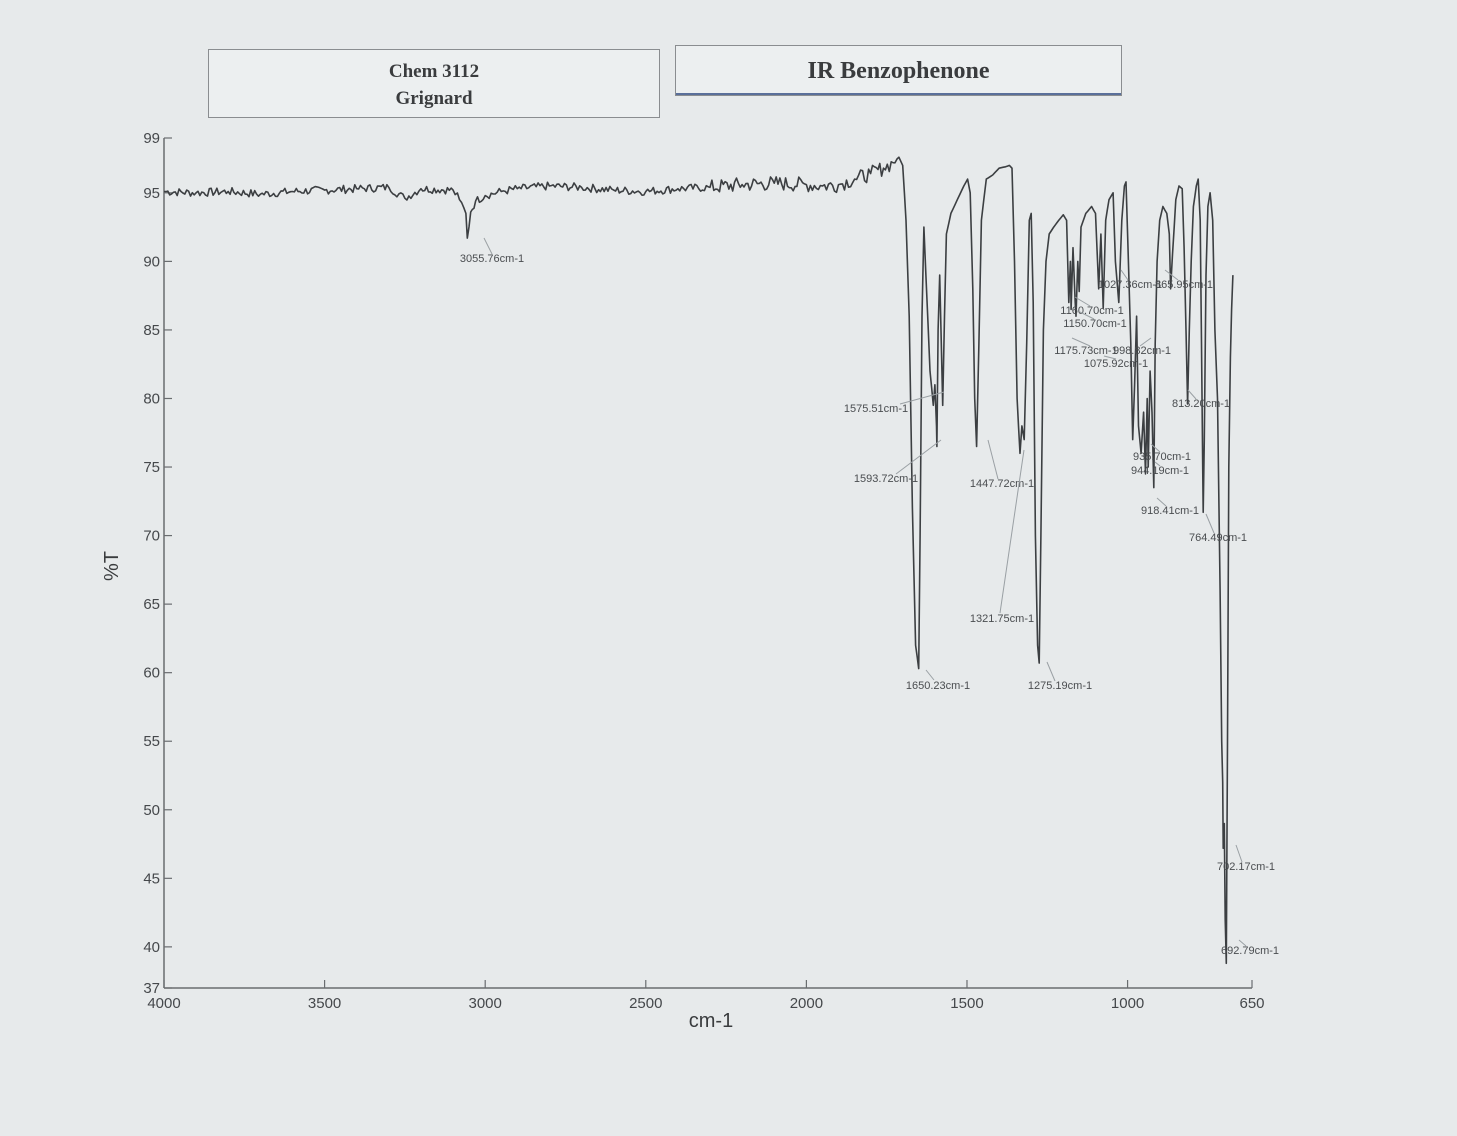 This screenshot has width=1457, height=1136. What do you see at coordinates (112, 566) in the screenshot?
I see `y-axis-label: %T` at bounding box center [112, 566].